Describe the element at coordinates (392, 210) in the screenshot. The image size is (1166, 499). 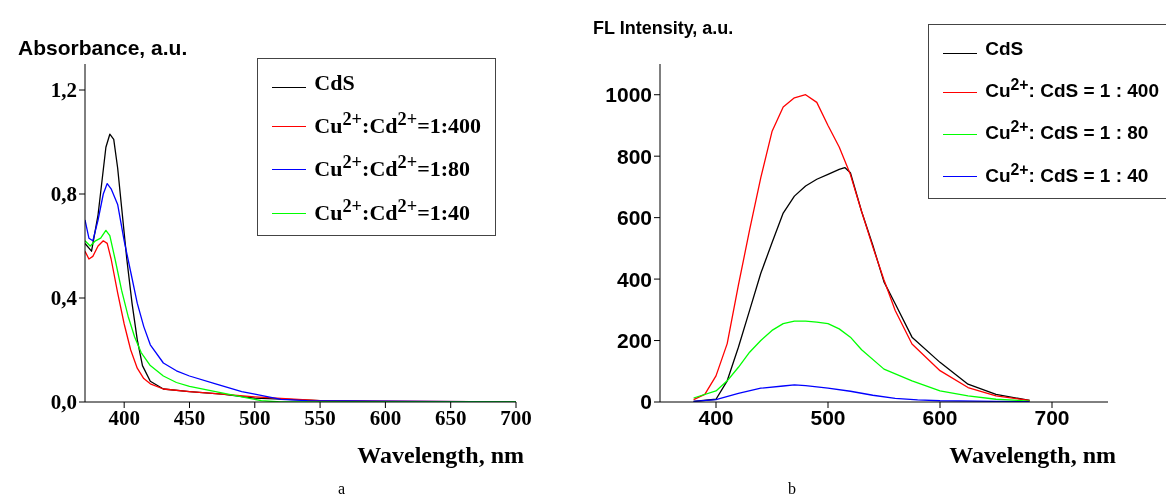
I see `legend-label: Cu$^{2+}$:Cd$^{2+}$=1:40` at that location.